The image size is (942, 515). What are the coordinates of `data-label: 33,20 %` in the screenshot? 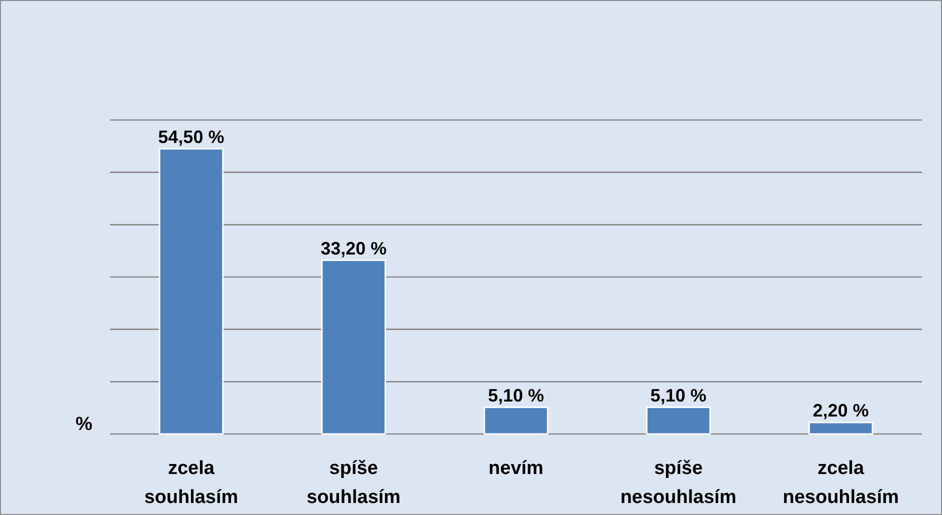 It's located at (353, 248).